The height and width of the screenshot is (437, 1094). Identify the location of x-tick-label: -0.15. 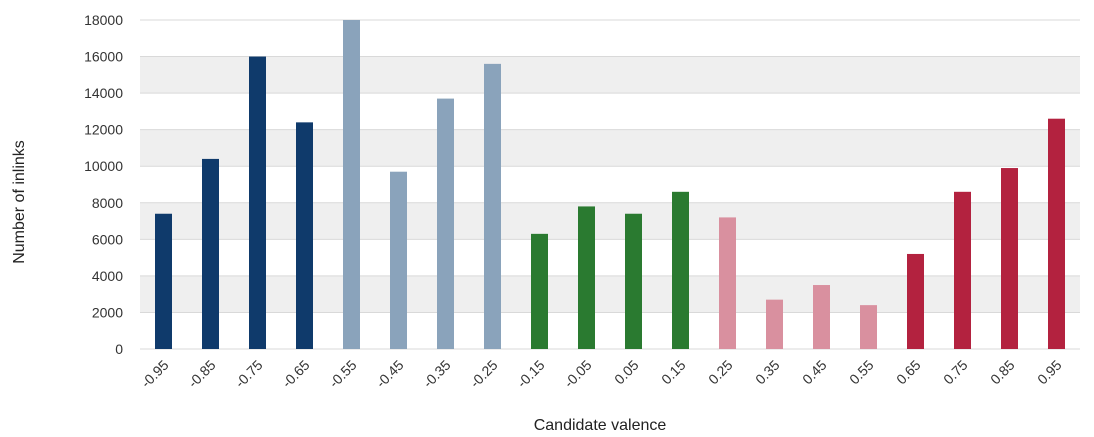
(531, 374).